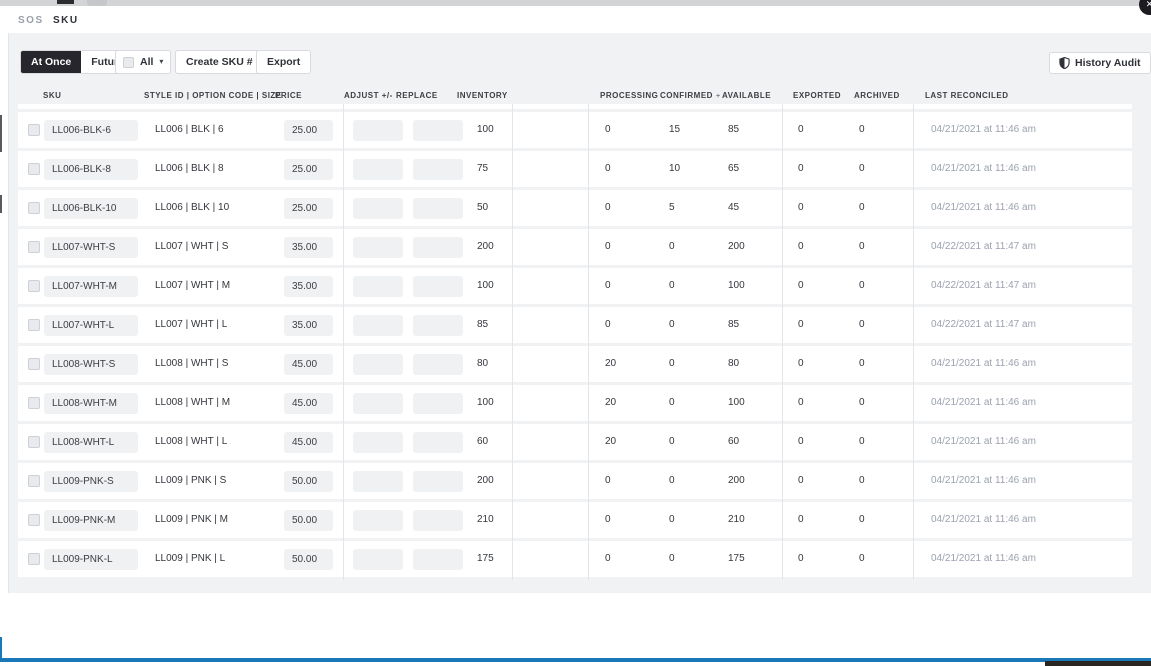  I want to click on column-header-archived: ARCHIVED, so click(877, 95).